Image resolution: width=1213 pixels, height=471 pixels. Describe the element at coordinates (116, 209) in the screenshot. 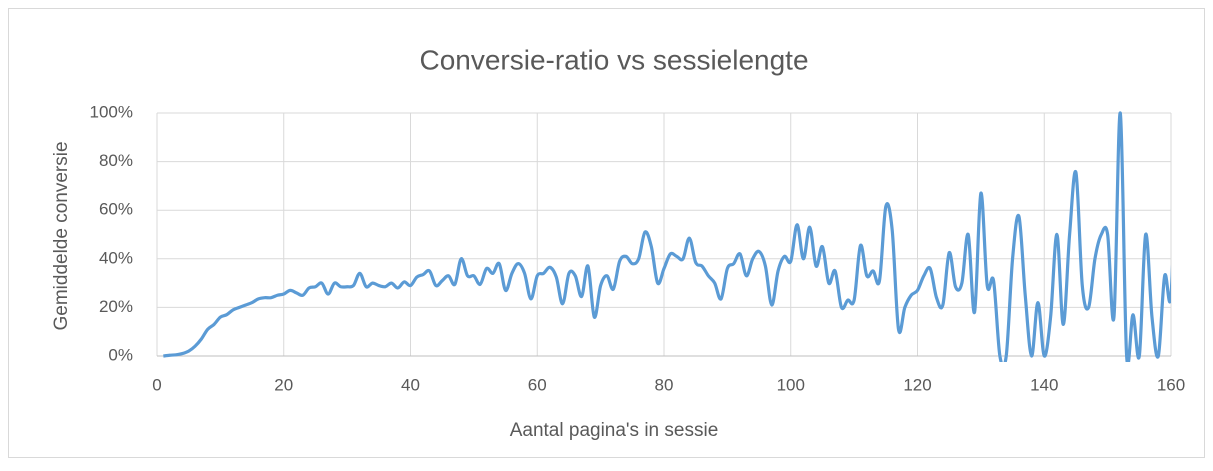

I see `y-tick-label: 60%` at that location.